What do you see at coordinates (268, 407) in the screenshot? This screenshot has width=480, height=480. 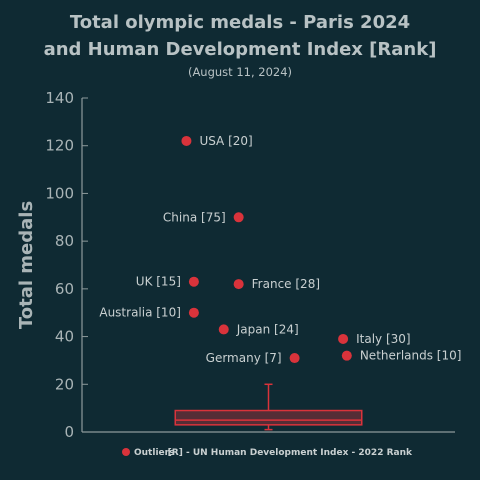 I see `box-plot` at bounding box center [268, 407].